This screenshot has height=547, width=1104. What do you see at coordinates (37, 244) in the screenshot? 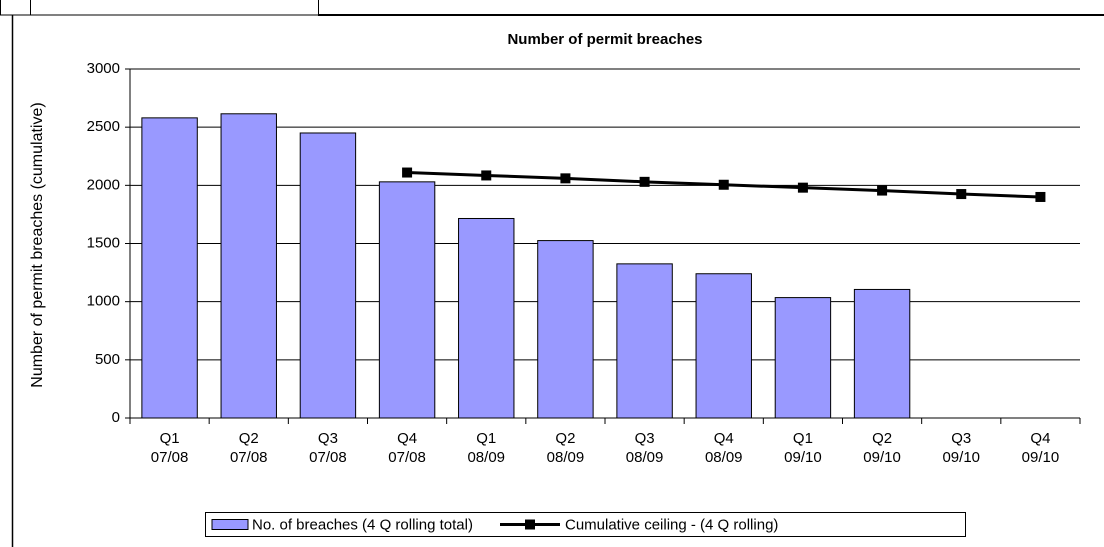
I see `y-axis-label: Number of permit breaches (cumulative)` at bounding box center [37, 244].